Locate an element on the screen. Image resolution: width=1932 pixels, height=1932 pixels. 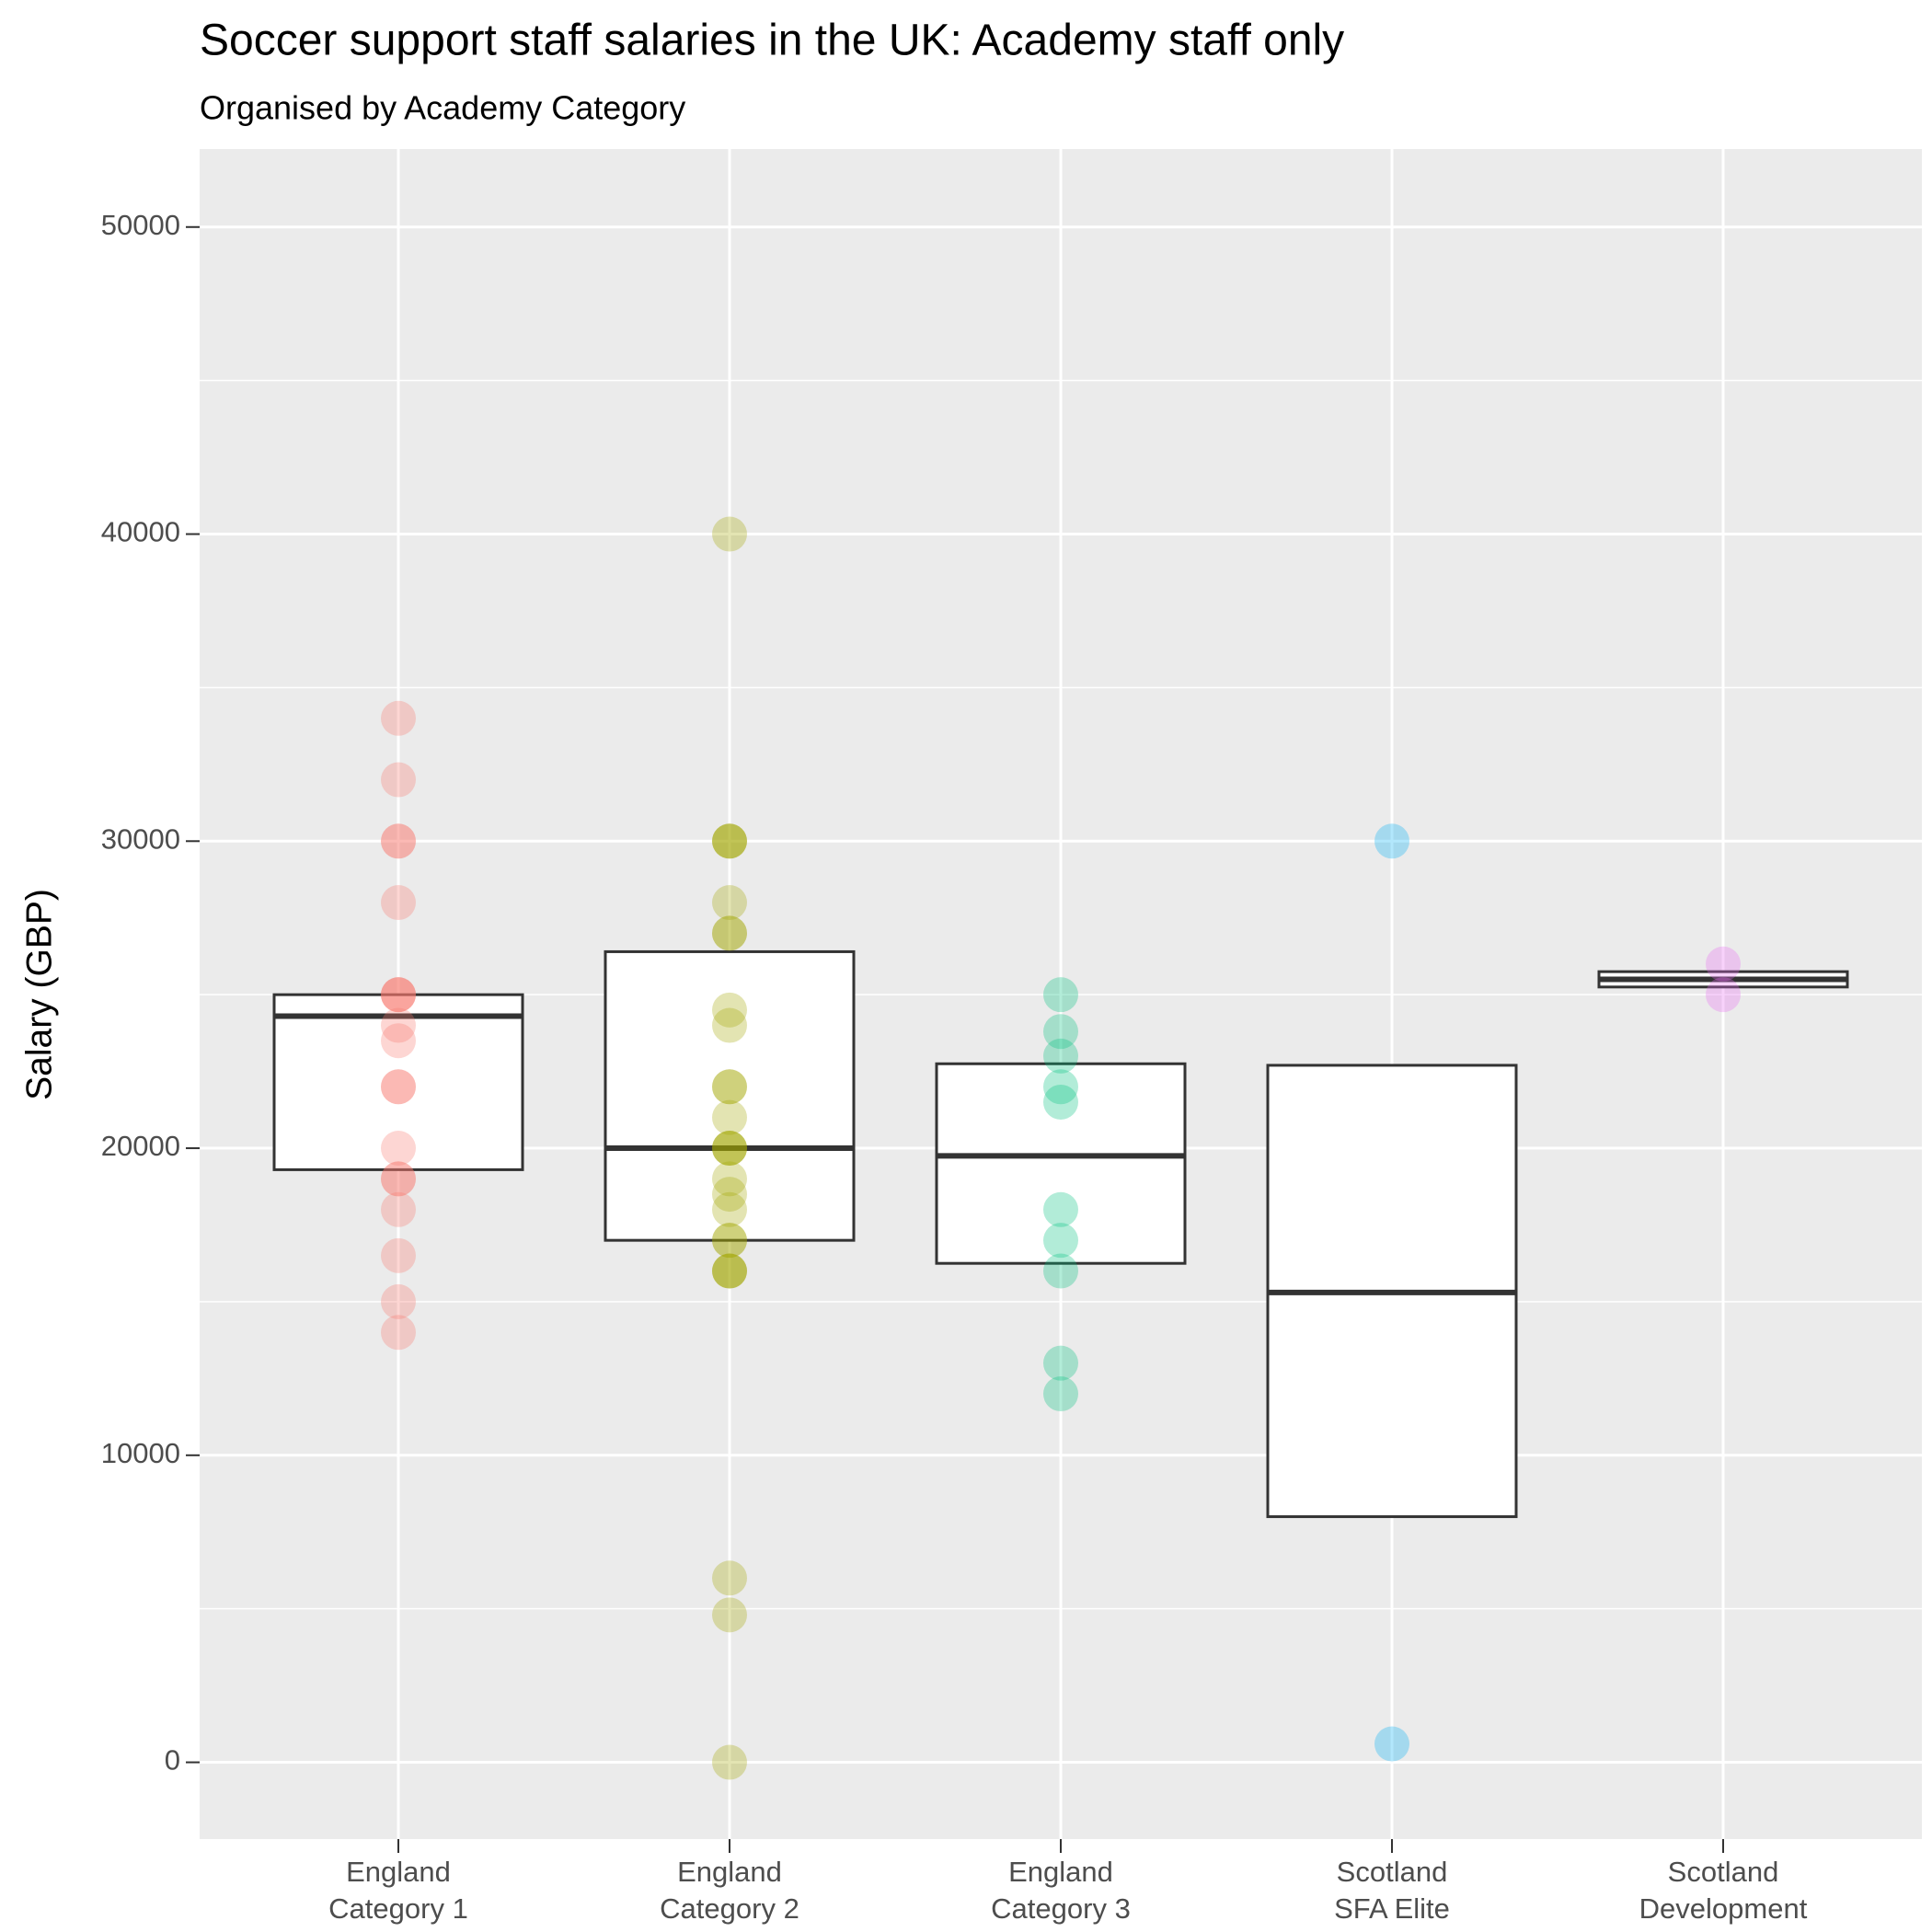
y-tick-label: 30000 is located at coordinates (140, 838).